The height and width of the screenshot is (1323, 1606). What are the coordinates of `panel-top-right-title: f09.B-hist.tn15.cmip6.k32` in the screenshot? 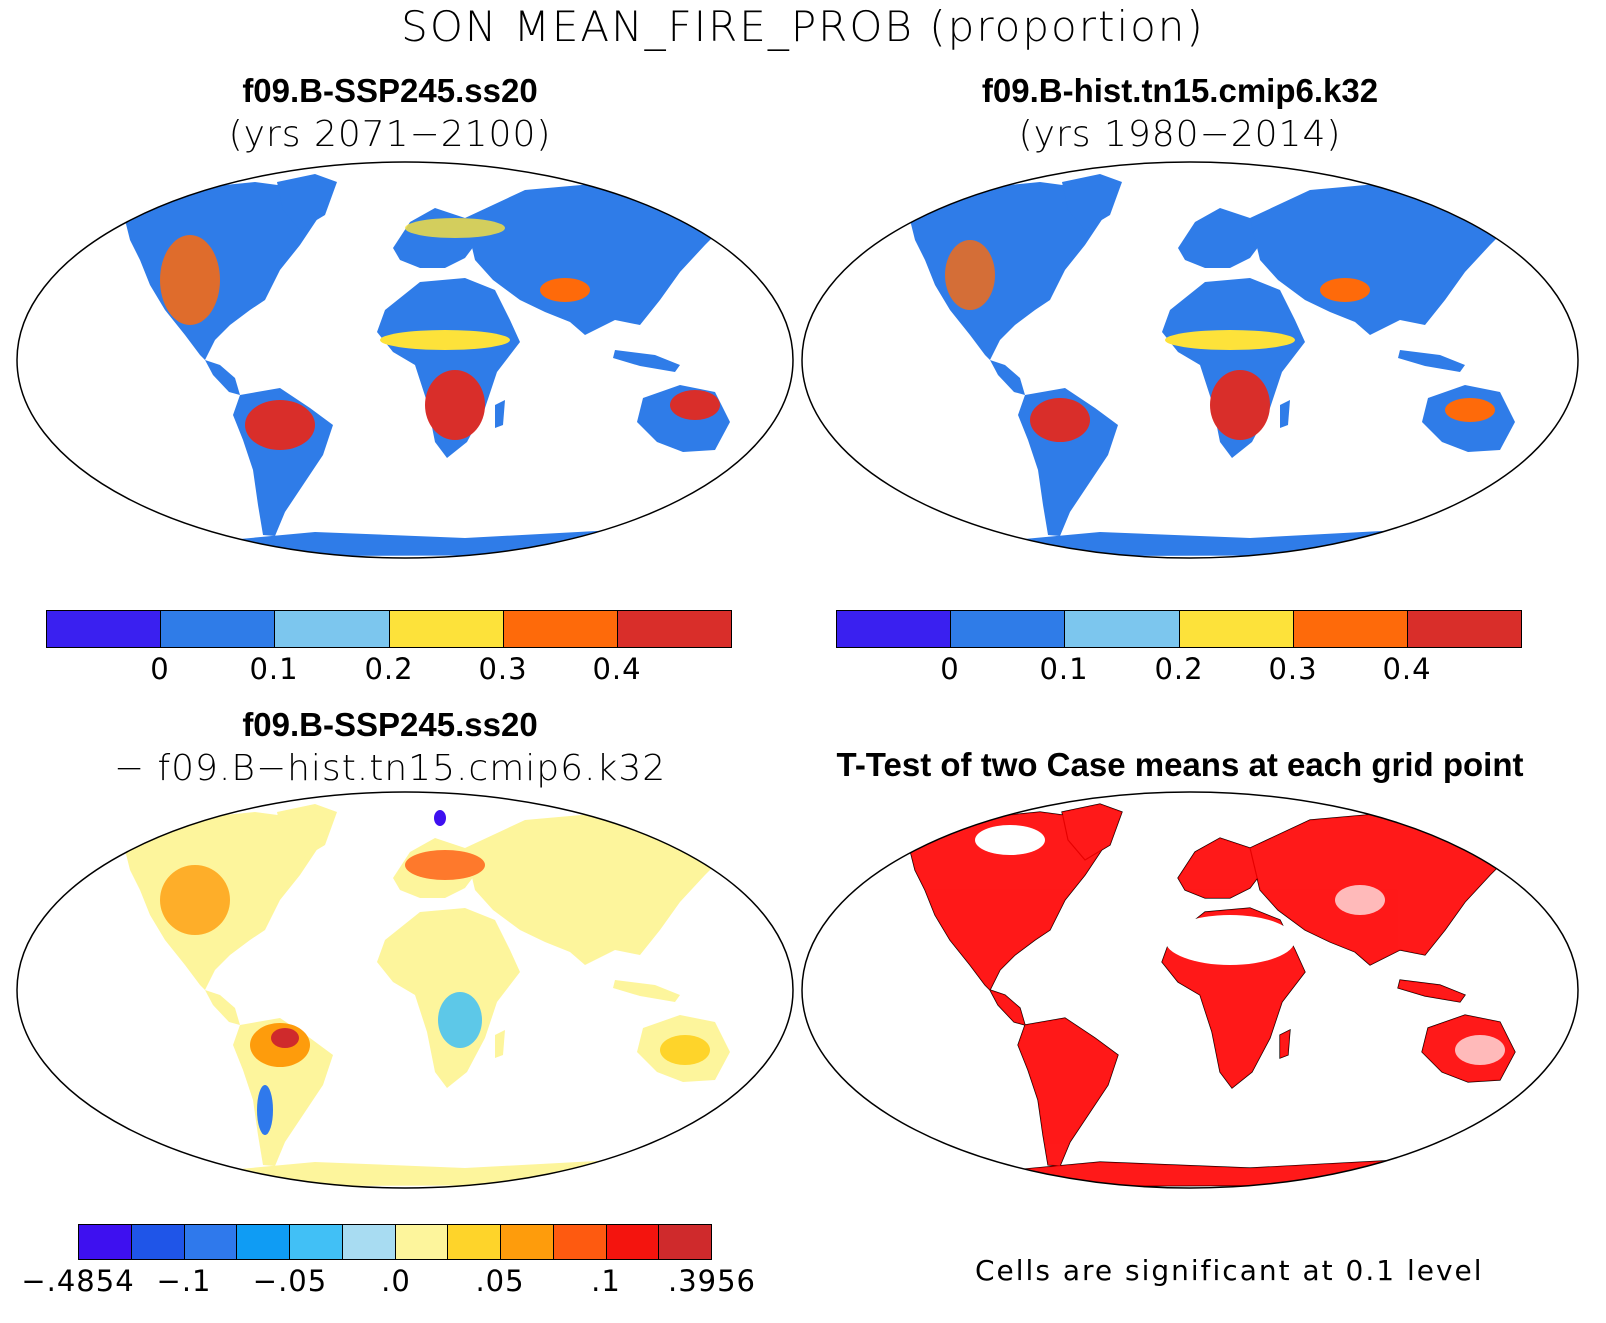 It's located at (1180, 90).